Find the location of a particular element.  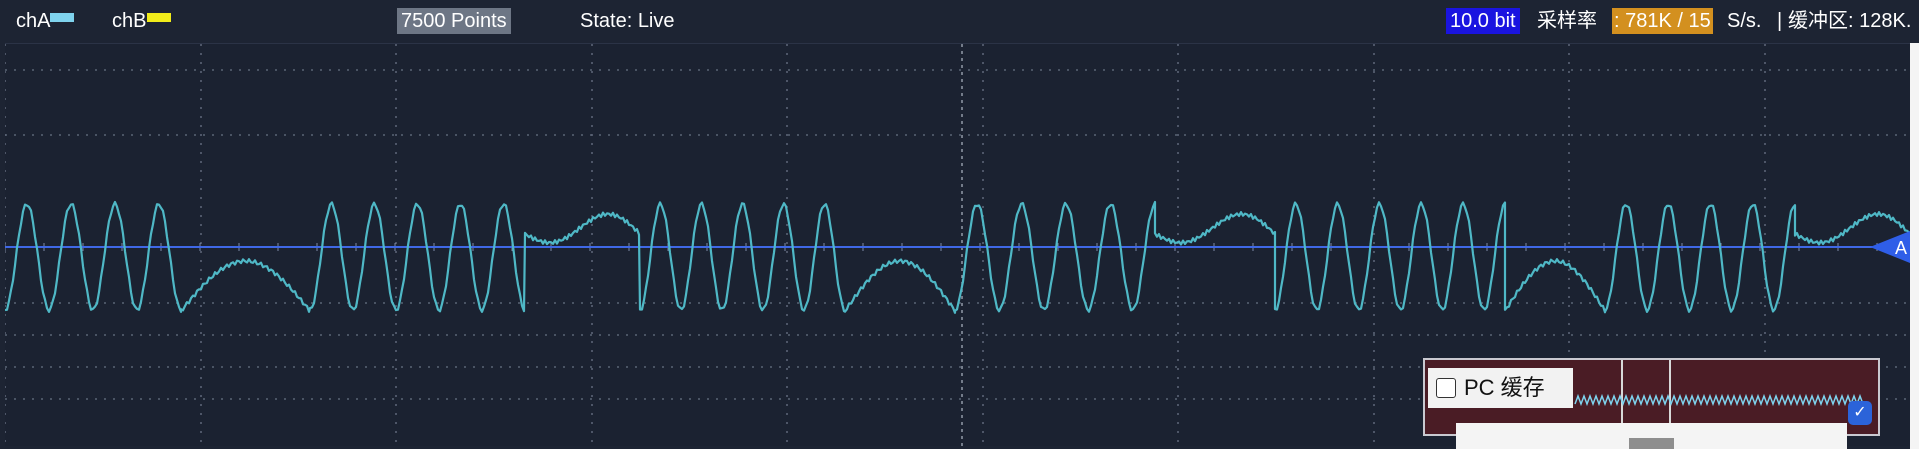

buffer-label: 缓冲区: 128K. is located at coordinates (1850, 21).